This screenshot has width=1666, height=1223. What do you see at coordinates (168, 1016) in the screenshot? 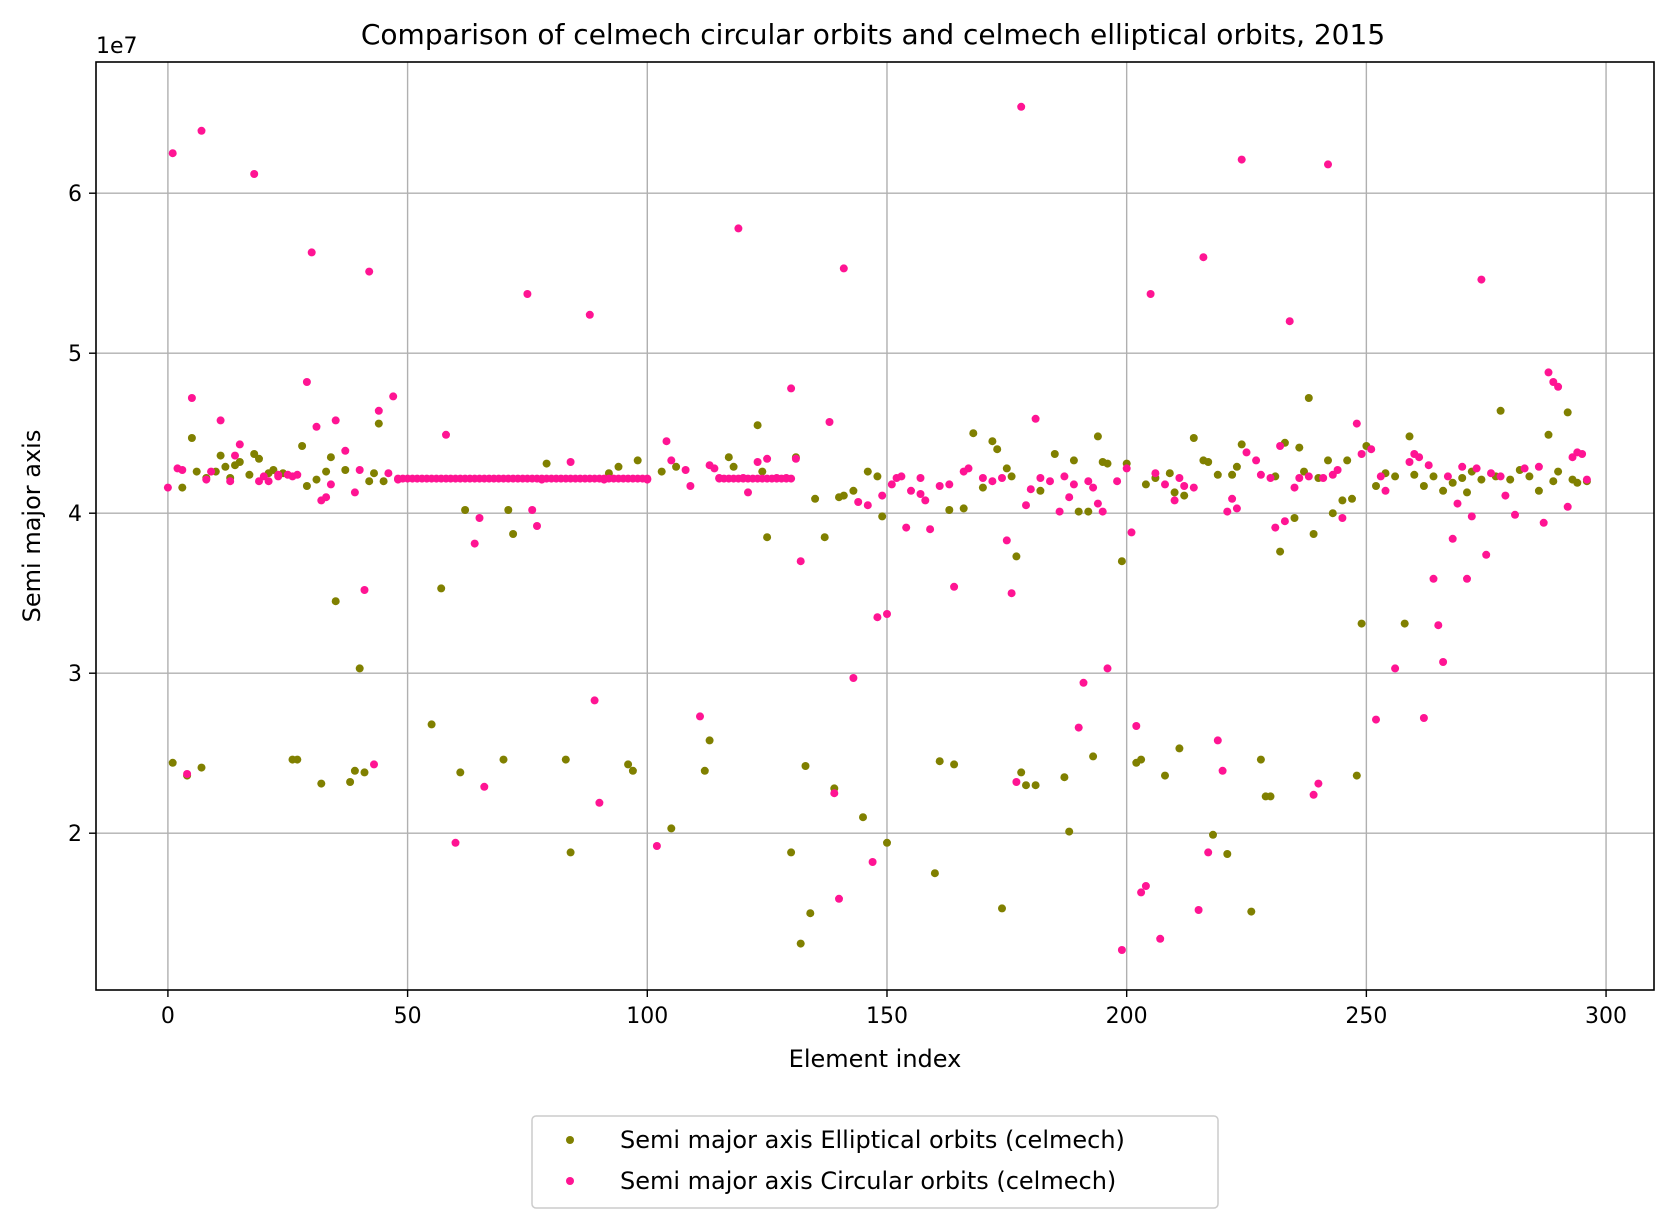
I see `x-tick-label: 0` at bounding box center [168, 1016].